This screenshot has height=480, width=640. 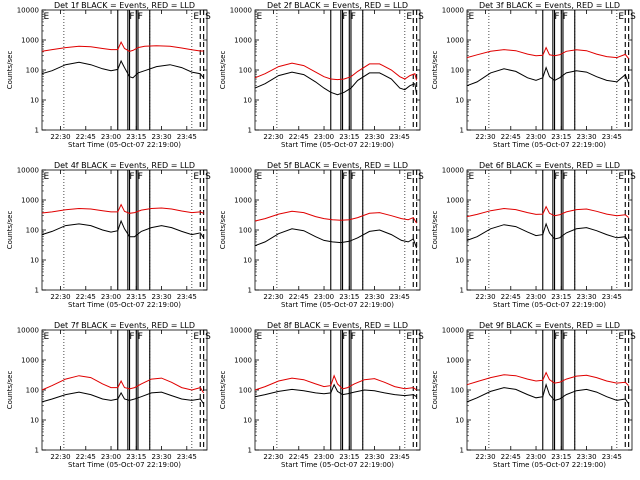 What do you see at coordinates (549, 325) in the screenshot?
I see `panel-title: Det 9f BLACK = Events, RED = LLD` at bounding box center [549, 325].